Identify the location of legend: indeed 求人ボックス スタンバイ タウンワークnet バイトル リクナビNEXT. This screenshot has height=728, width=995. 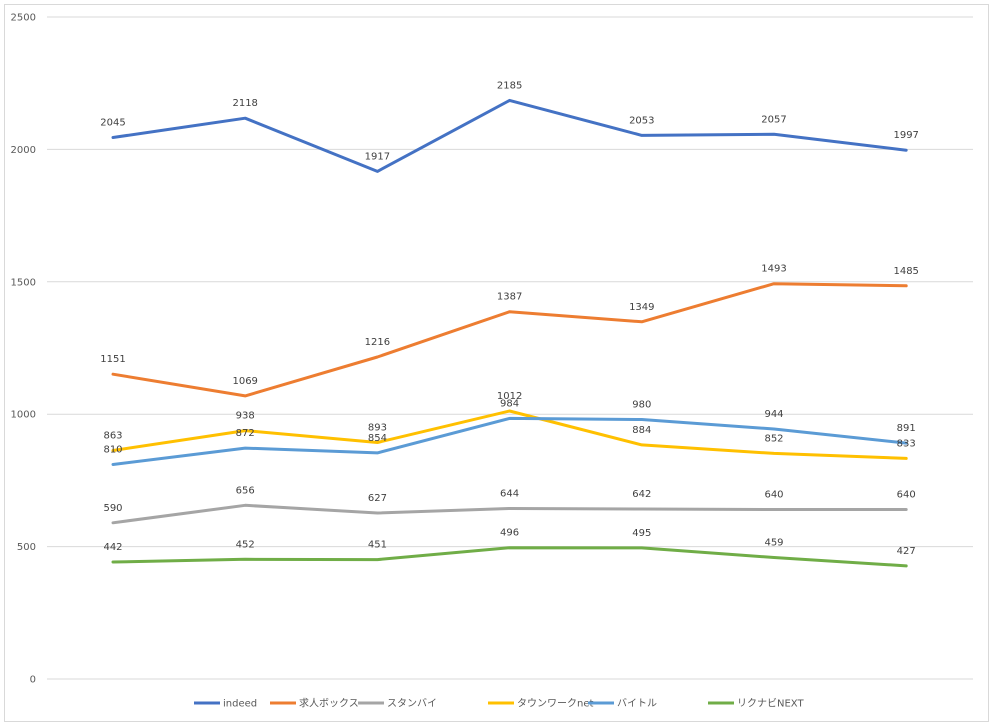
(499, 704).